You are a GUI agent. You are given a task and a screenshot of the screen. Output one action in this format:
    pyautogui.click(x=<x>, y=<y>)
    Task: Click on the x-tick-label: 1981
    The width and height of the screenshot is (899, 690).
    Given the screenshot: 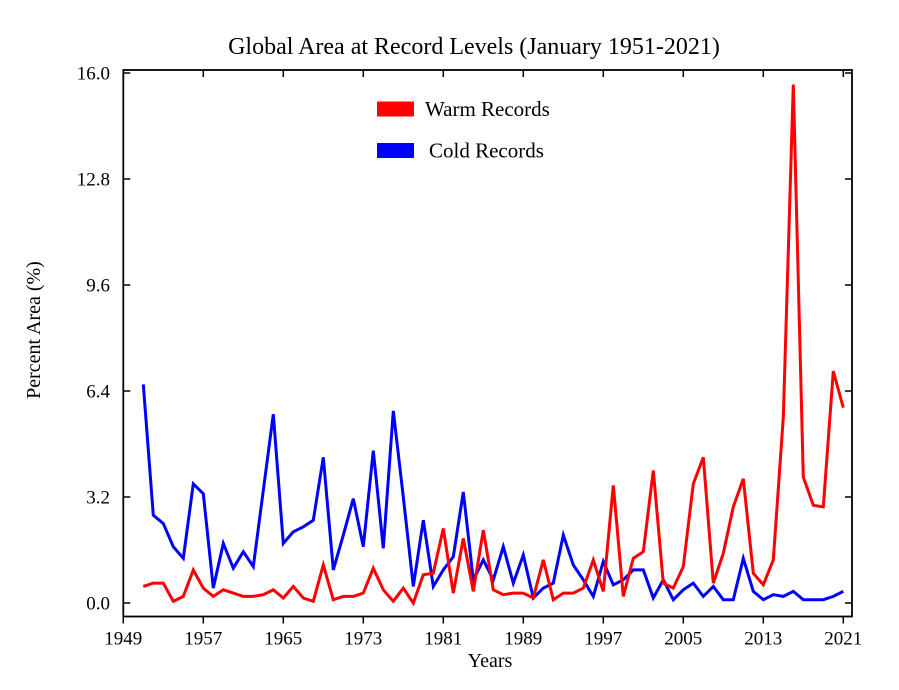 What is the action you would take?
    pyautogui.click(x=443, y=639)
    